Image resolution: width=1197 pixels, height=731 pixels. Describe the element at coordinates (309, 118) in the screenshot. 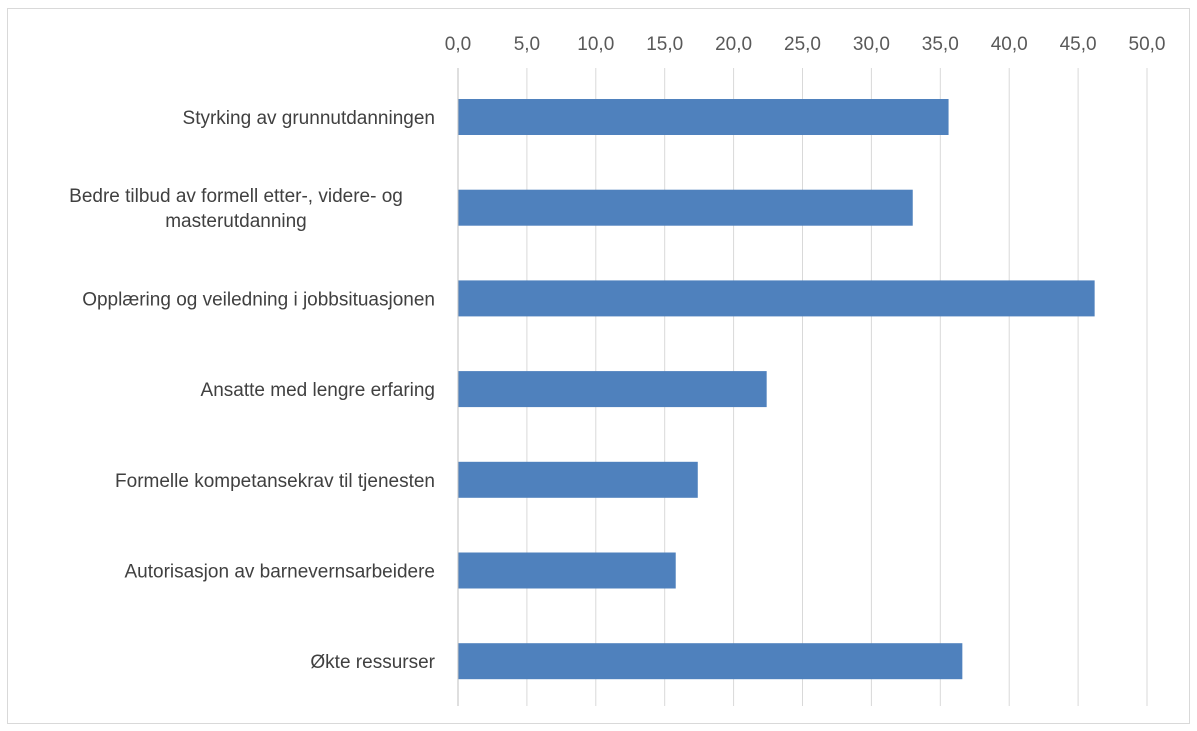

I see `category-label: Styrking av grunnutdanningen` at that location.